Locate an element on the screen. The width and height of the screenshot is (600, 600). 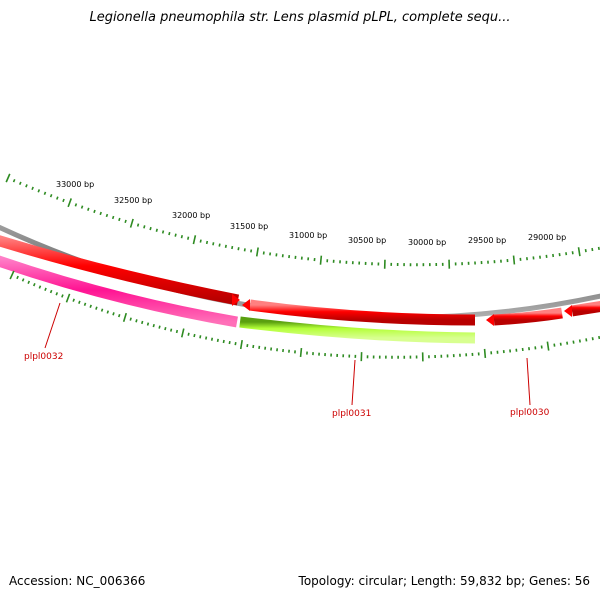
label-plpl0030: plpl0030 is located at coordinates (530, 413).